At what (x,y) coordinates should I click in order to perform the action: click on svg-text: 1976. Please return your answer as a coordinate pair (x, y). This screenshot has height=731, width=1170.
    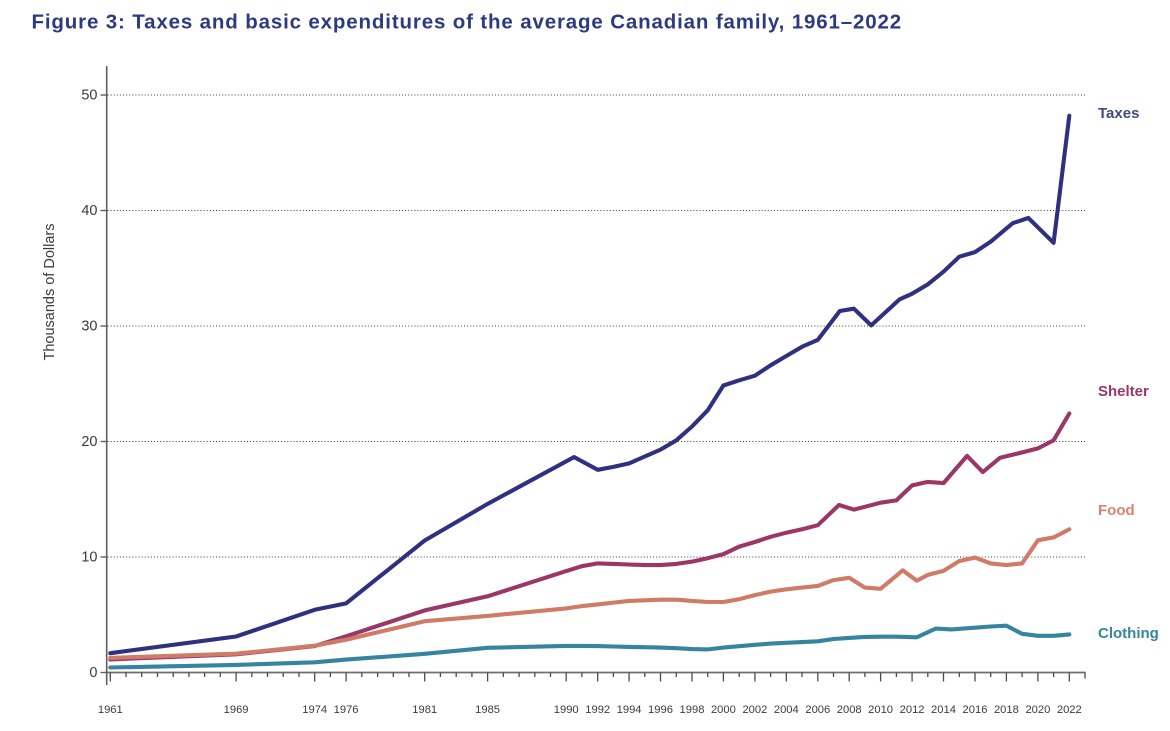
    Looking at the image, I should click on (346, 710).